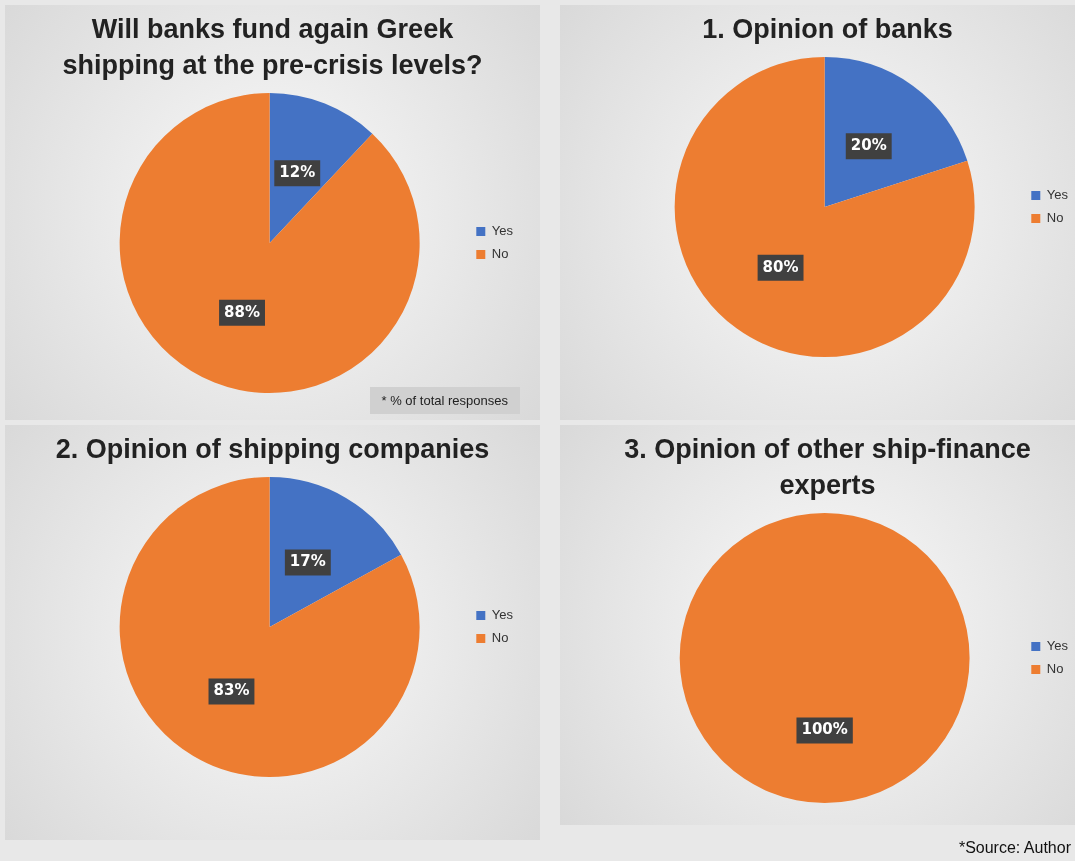  What do you see at coordinates (827, 29) in the screenshot?
I see `chart-title: 1. Opinion of banks` at bounding box center [827, 29].